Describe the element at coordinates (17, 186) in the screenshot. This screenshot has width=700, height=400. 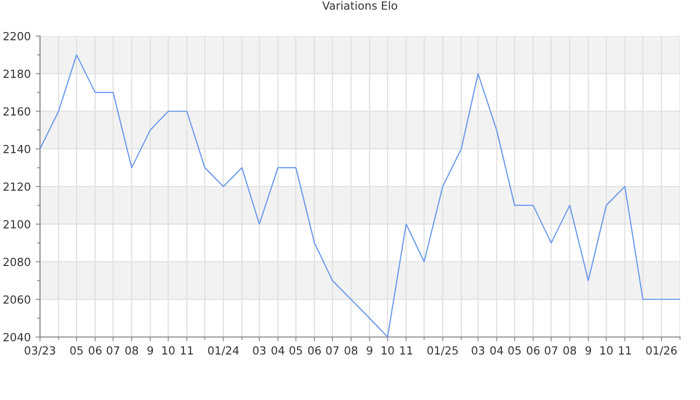
I see `y-tick-label: 2120` at that location.